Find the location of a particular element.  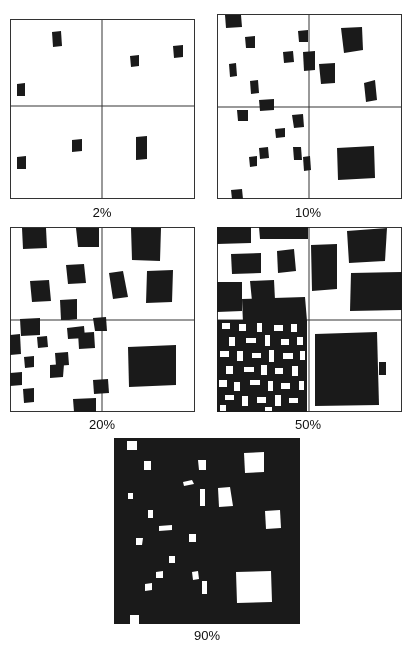

panel-20-percent is located at coordinates (102, 319).